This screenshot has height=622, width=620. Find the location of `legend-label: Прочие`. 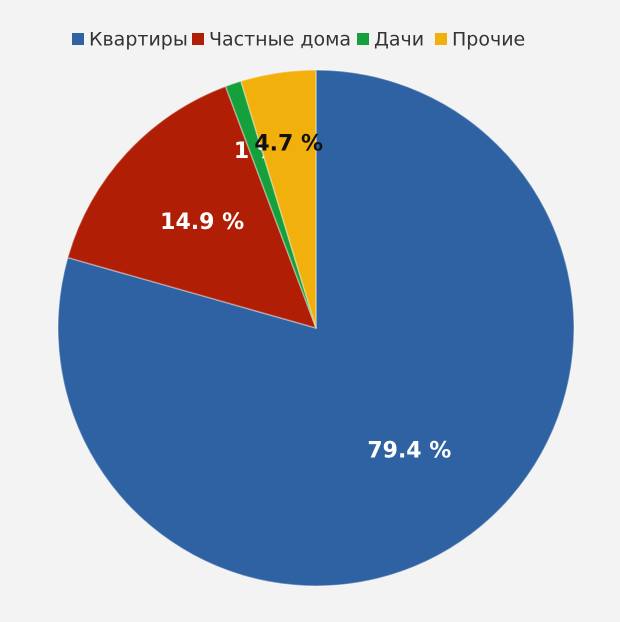

legend-label: Прочие is located at coordinates (488, 40).